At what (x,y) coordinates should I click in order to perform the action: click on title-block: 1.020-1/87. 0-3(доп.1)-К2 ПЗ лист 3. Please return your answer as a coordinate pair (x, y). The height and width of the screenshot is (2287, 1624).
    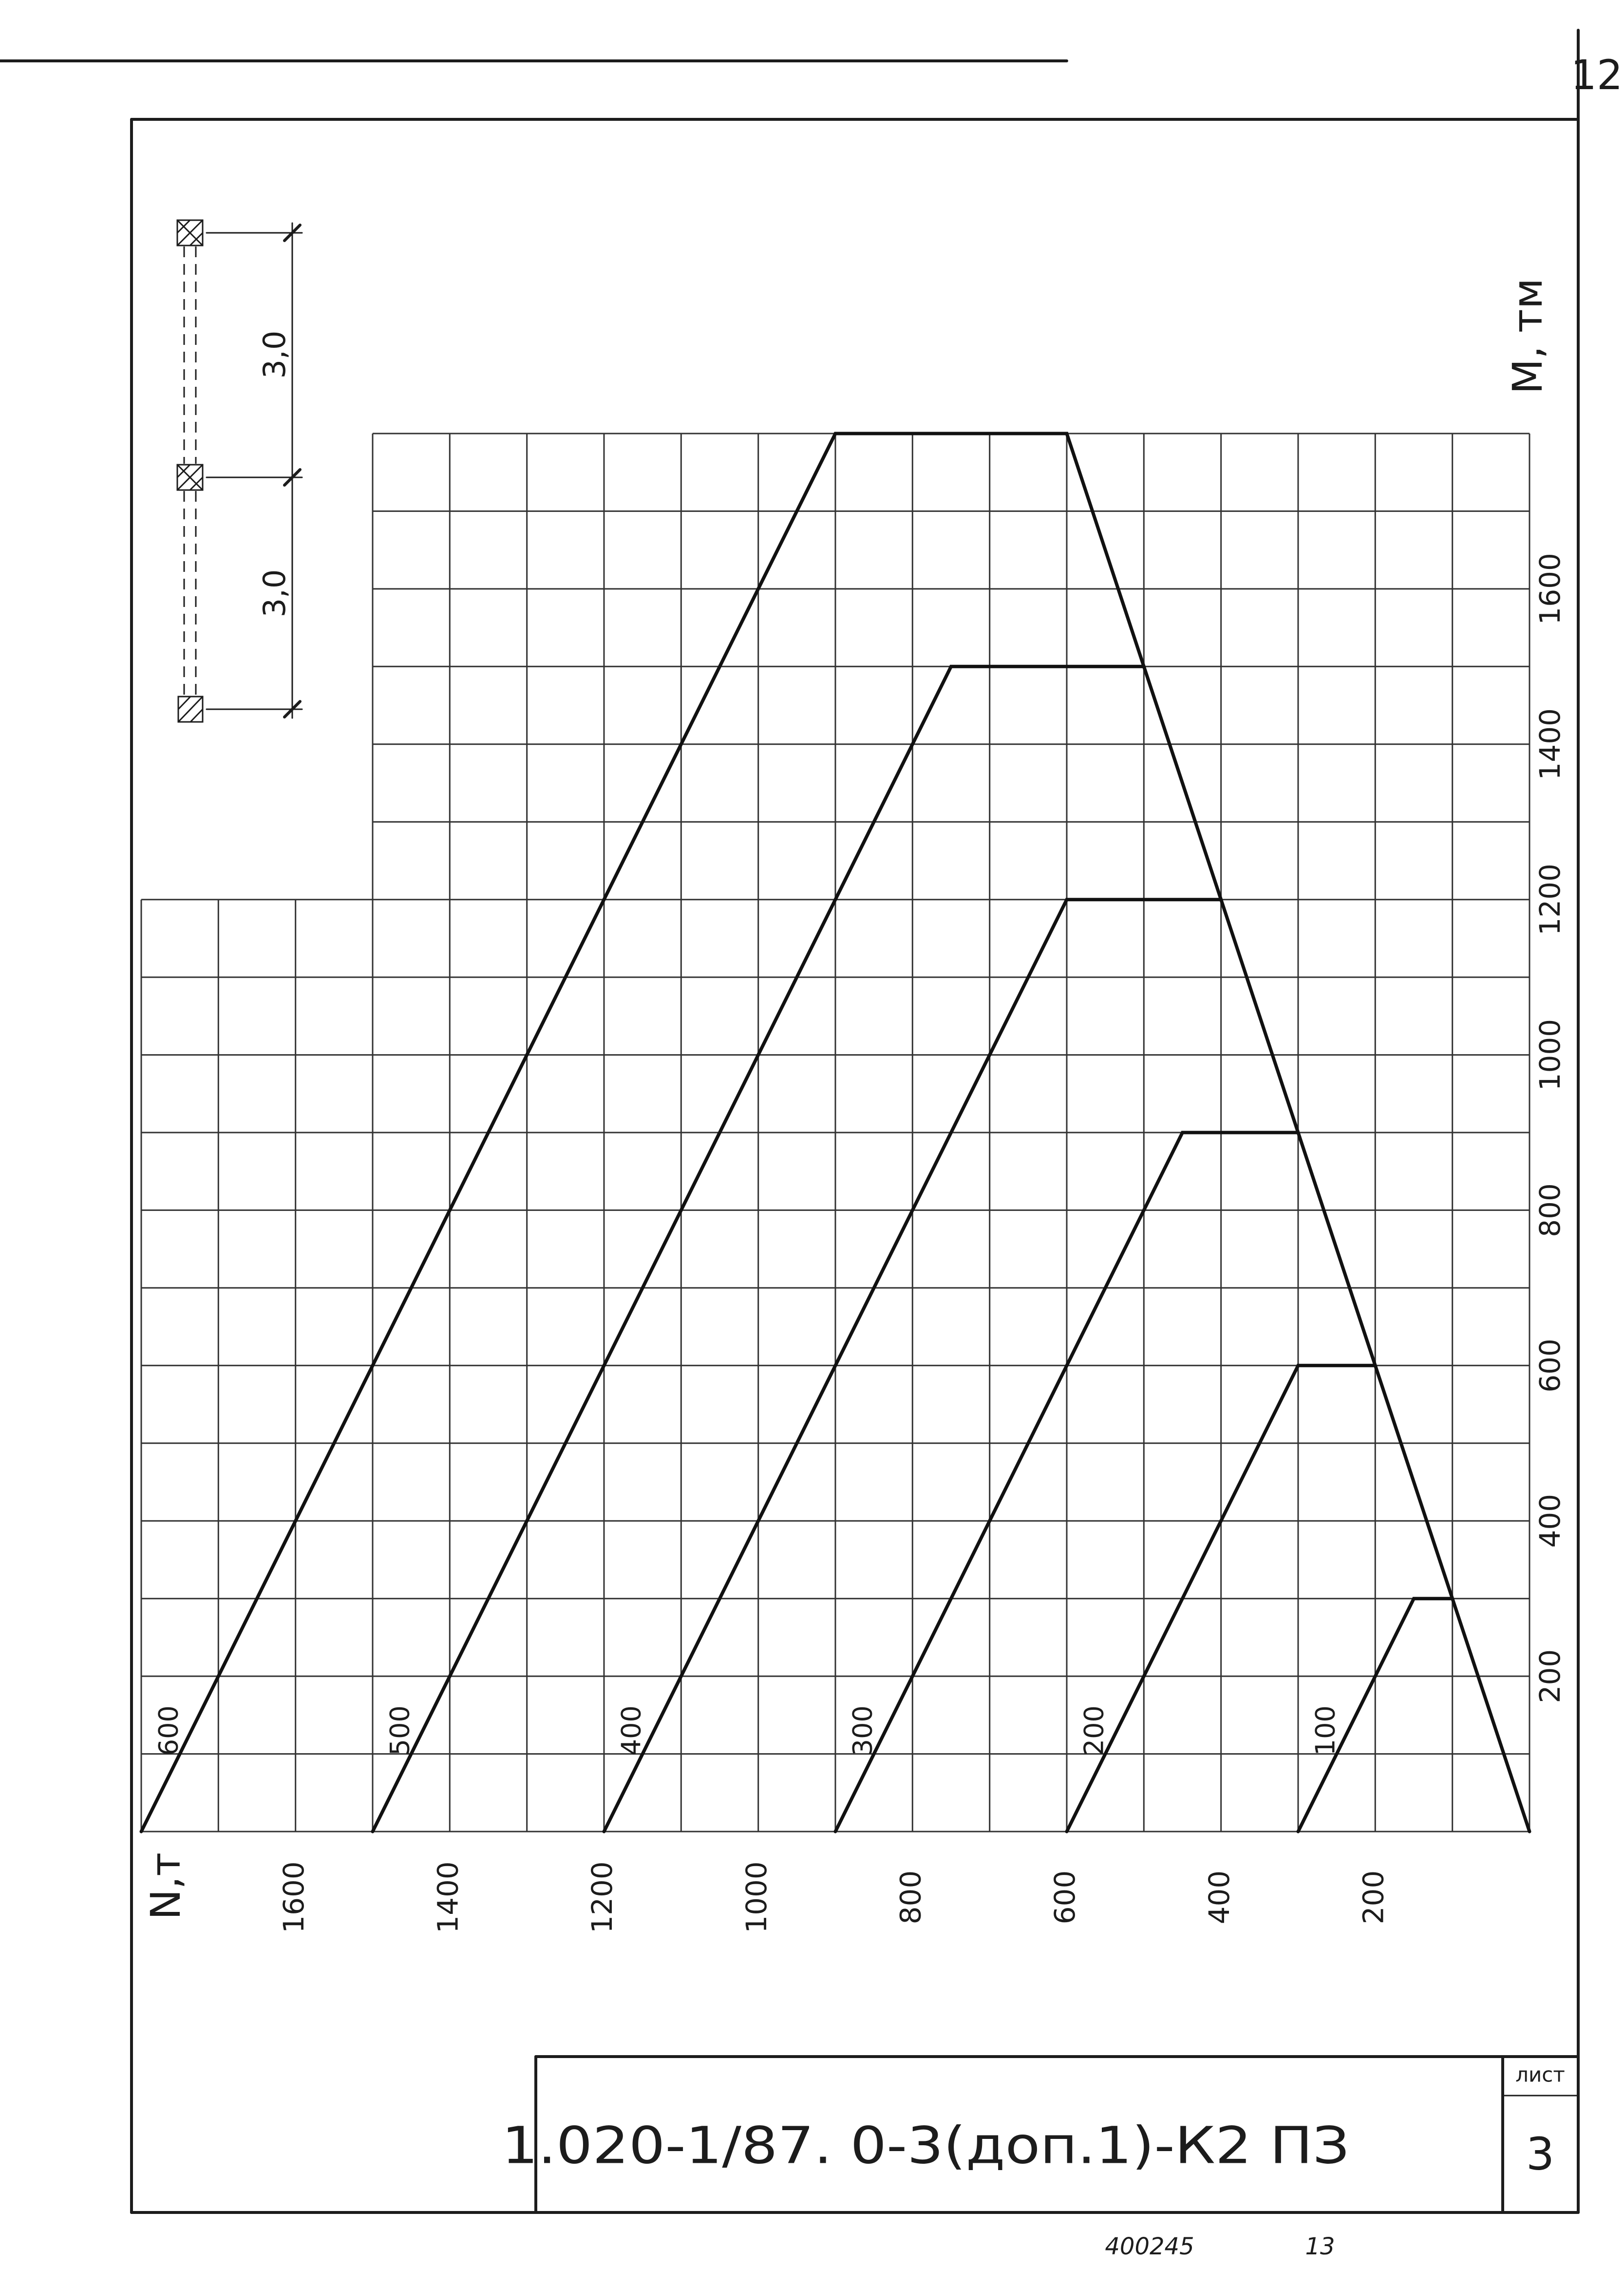
    Looking at the image, I should click on (1041, 2134).